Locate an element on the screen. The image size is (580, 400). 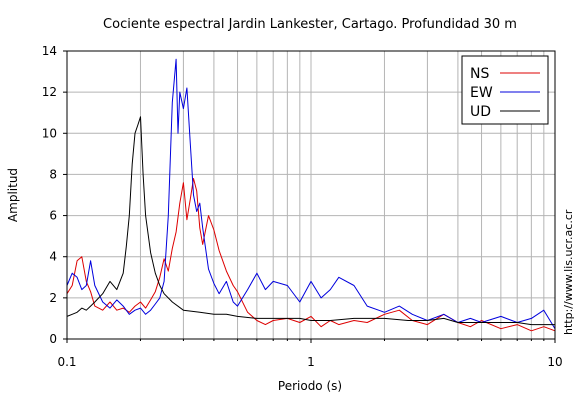
x-tick-label: 10 is located at coordinates (554, 362).